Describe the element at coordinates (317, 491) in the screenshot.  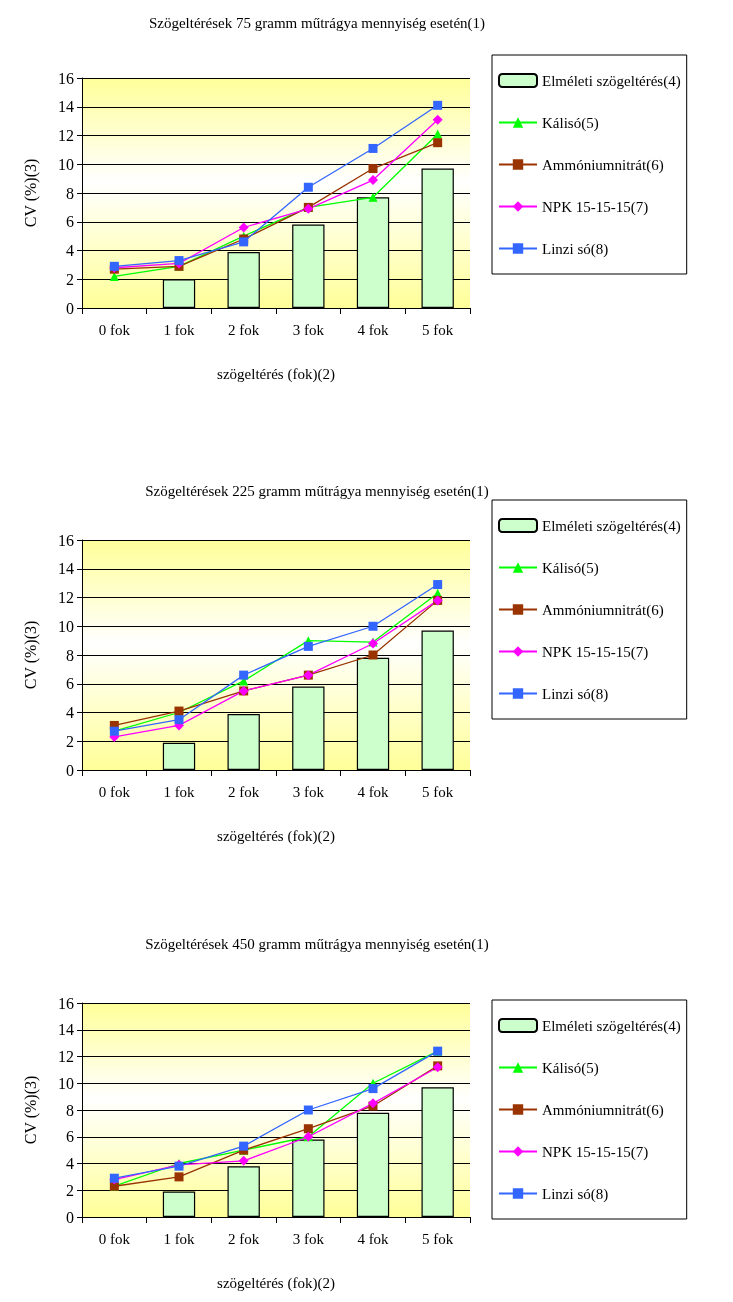
I see `chart-title: Szögeltérések 225 gramm műtrágya mennyiség esetén(1)` at that location.